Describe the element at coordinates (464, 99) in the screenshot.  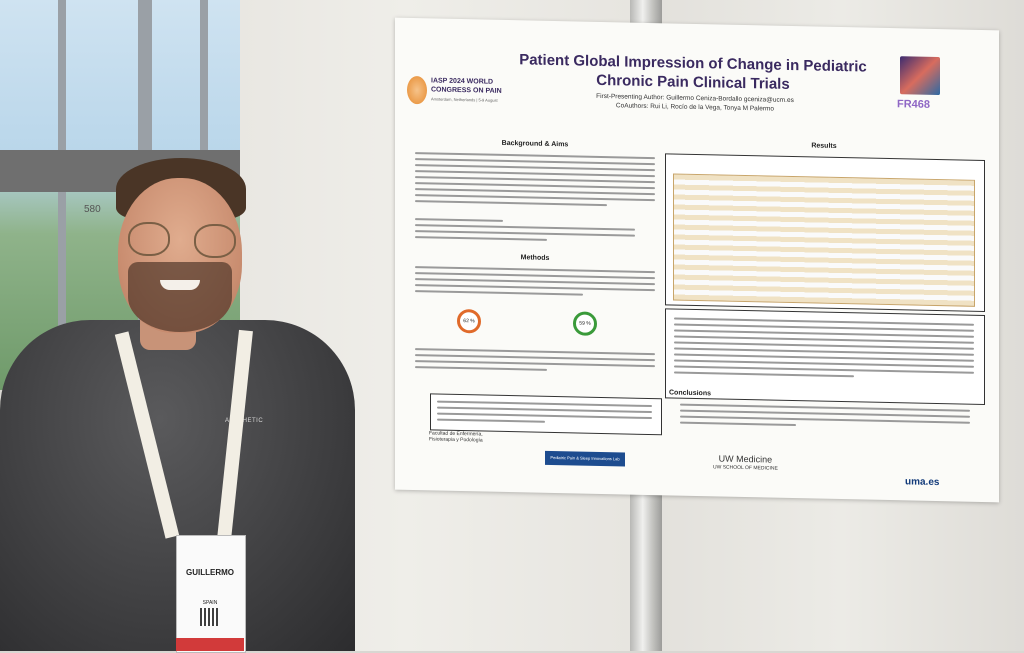
I see `congress-place: Amsterdam, Netherlands | 5-9 August` at that location.